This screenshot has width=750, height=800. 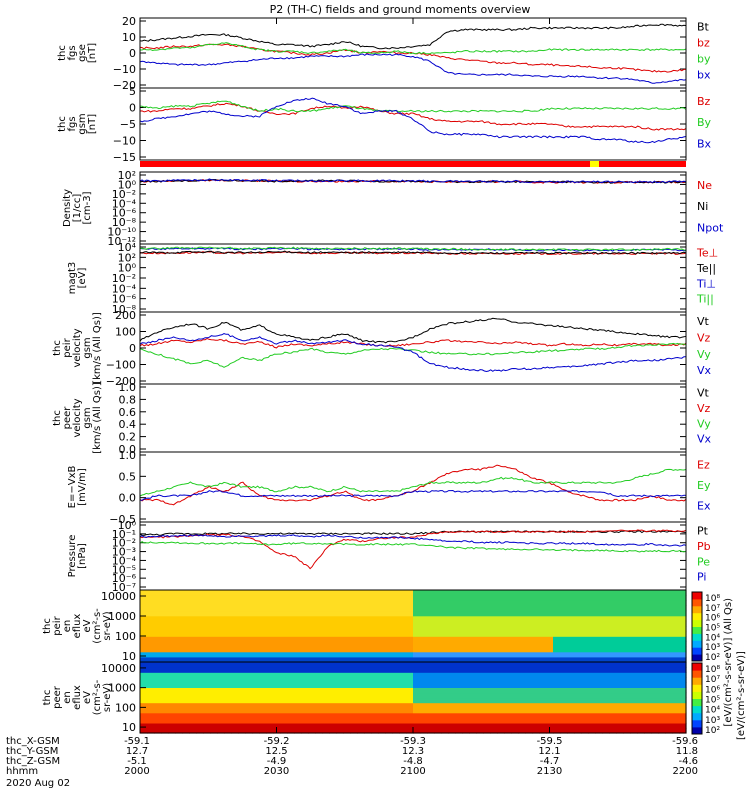 What do you see at coordinates (703, 27) in the screenshot?
I see `legend-entry: Bt` at bounding box center [703, 27].